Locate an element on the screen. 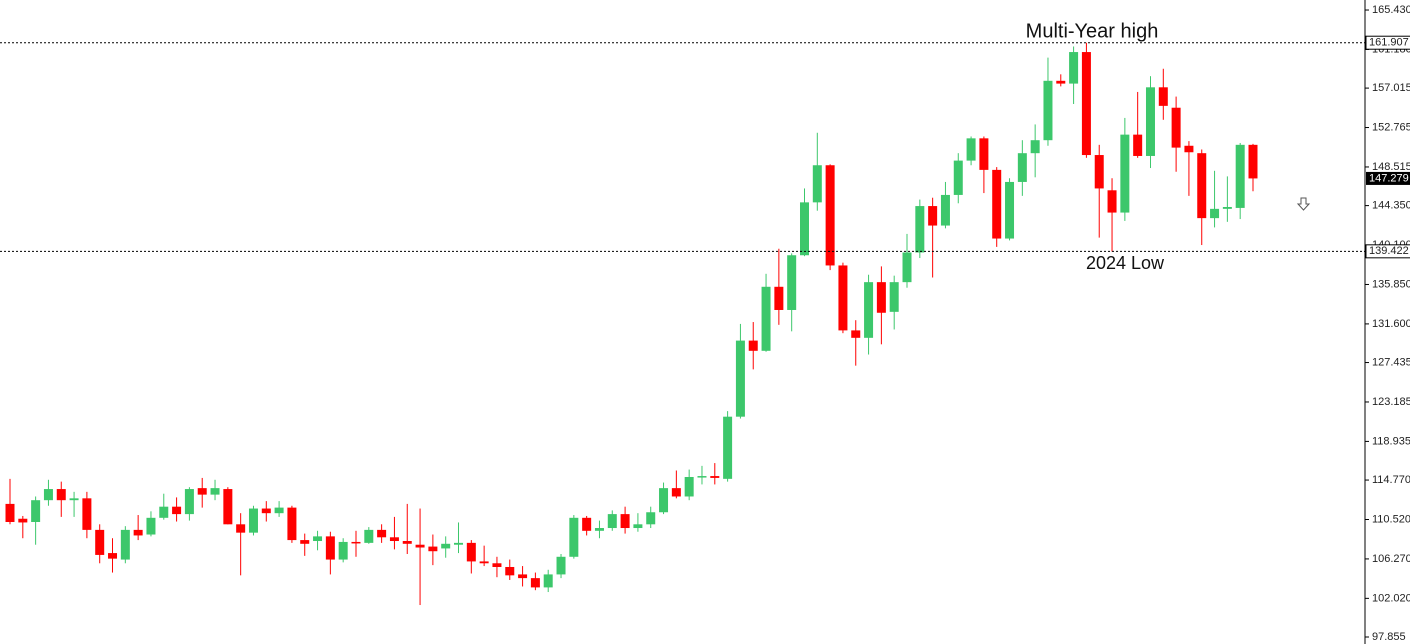  reference-label: 139.422 is located at coordinates (1389, 251).